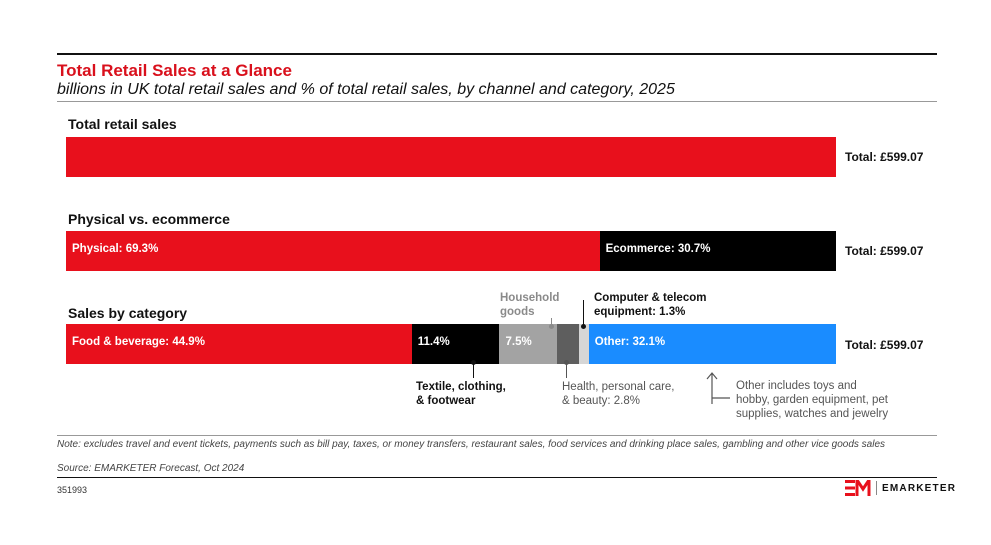  What do you see at coordinates (518, 342) in the screenshot?
I see `segment-label-household: 7.5%` at bounding box center [518, 342].